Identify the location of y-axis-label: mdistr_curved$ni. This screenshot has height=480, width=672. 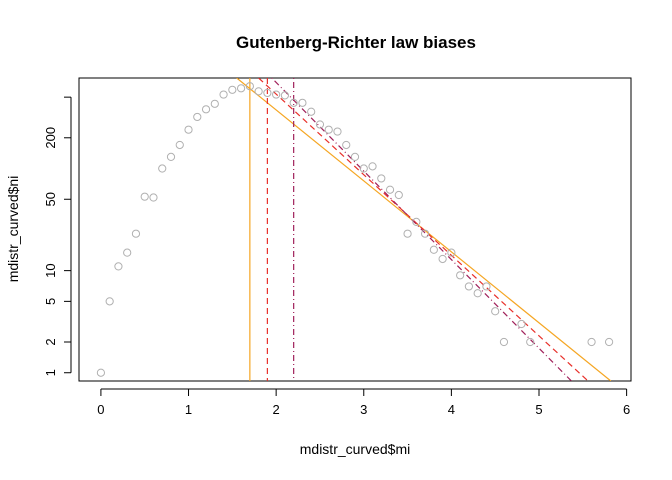
(13, 229).